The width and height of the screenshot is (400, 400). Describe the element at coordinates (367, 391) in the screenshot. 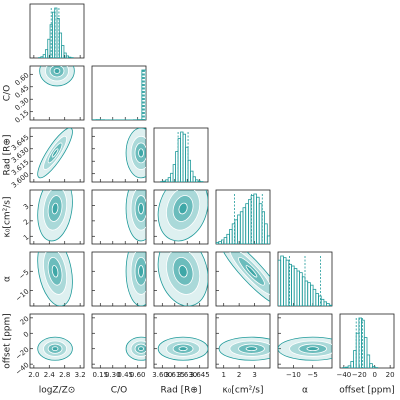

I see `x-axis-label: offset [ppm]` at that location.